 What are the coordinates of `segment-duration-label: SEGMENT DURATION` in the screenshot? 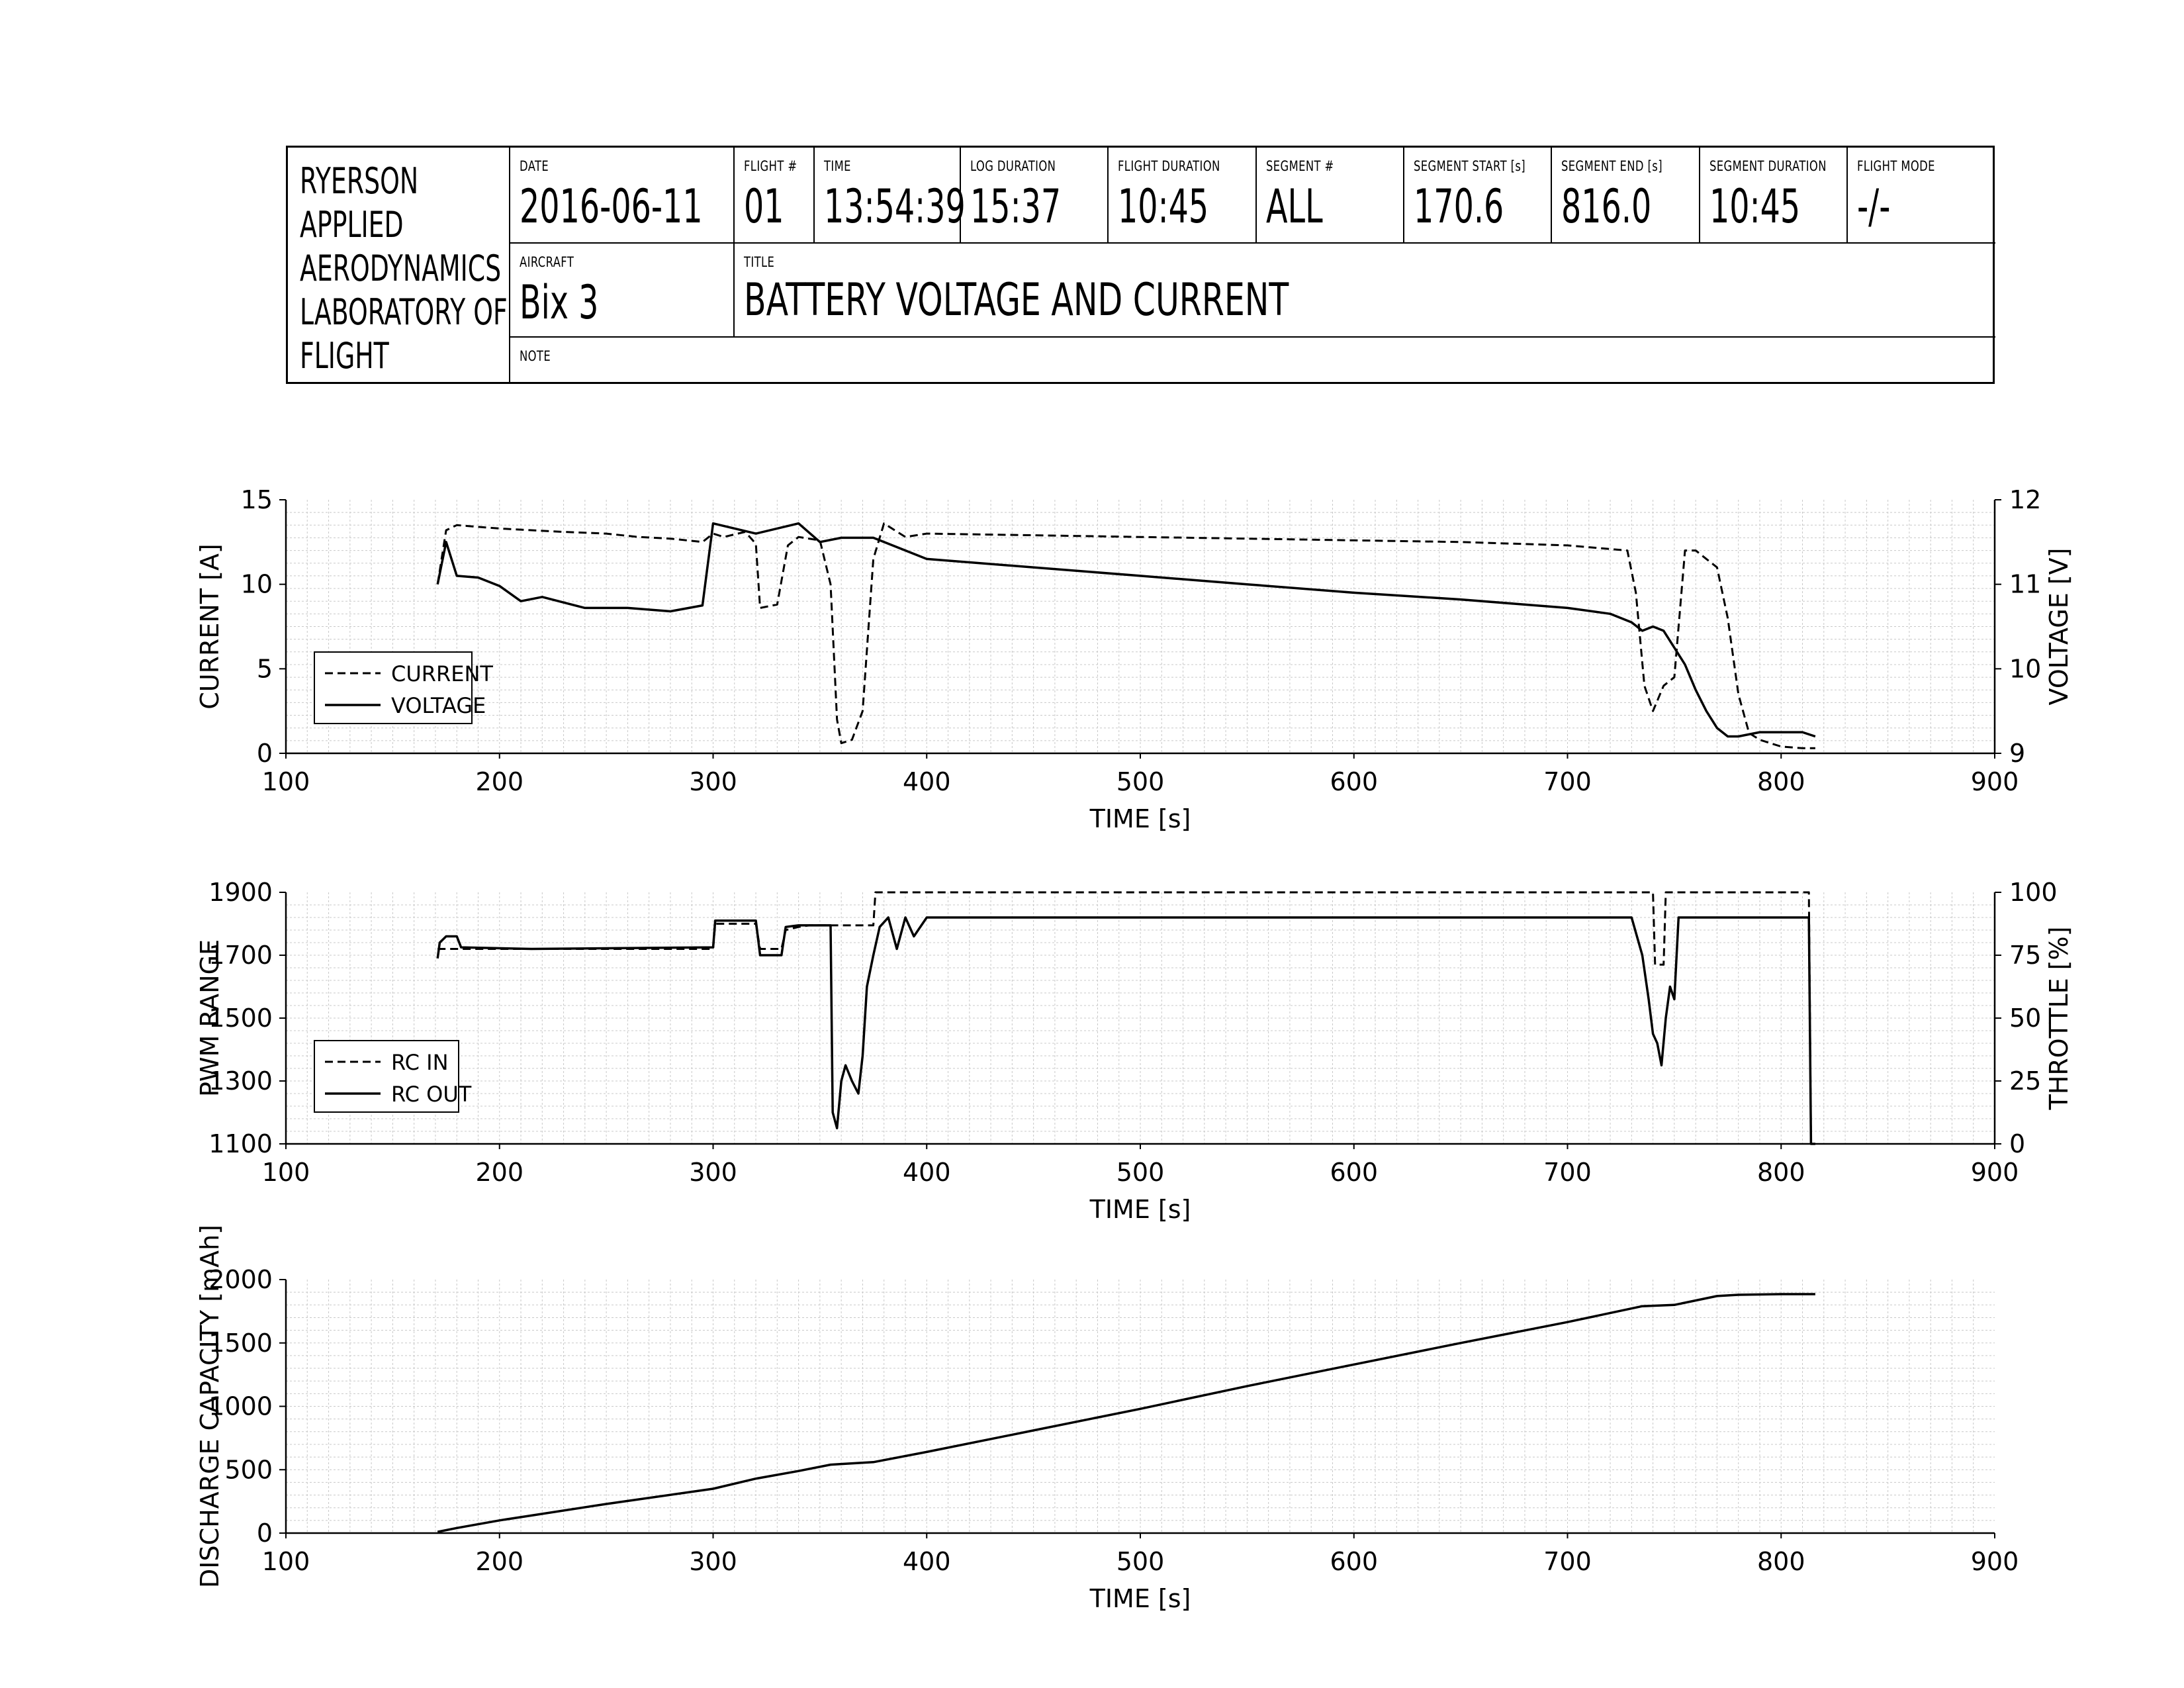 It's located at (1768, 166).